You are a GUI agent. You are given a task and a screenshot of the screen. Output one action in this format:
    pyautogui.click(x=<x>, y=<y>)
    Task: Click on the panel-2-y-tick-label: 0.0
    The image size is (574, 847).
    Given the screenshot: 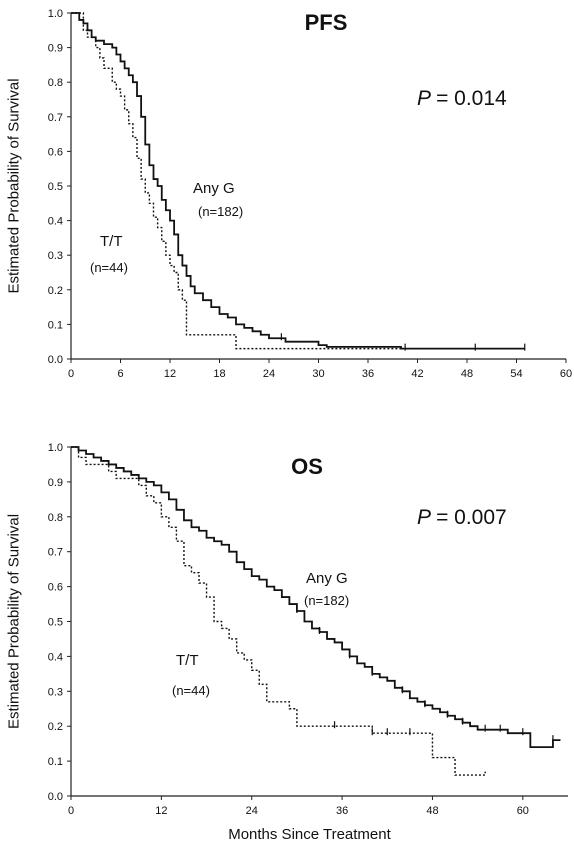 What is the action you would take?
    pyautogui.click(x=55, y=797)
    